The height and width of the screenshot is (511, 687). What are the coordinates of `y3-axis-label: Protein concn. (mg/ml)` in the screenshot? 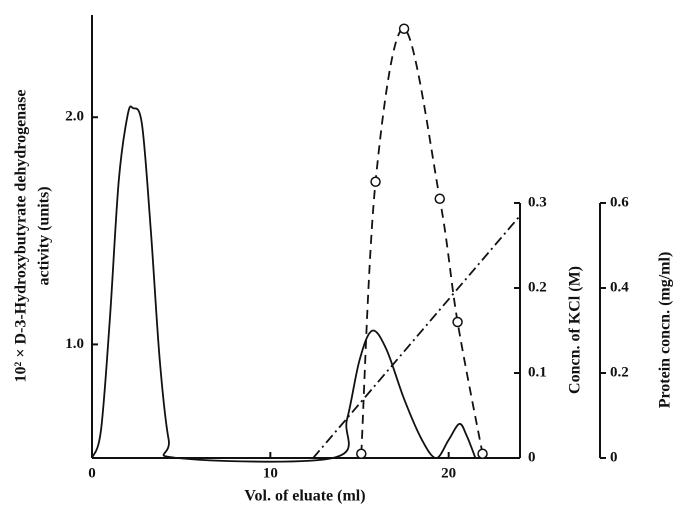 It's located at (665, 330).